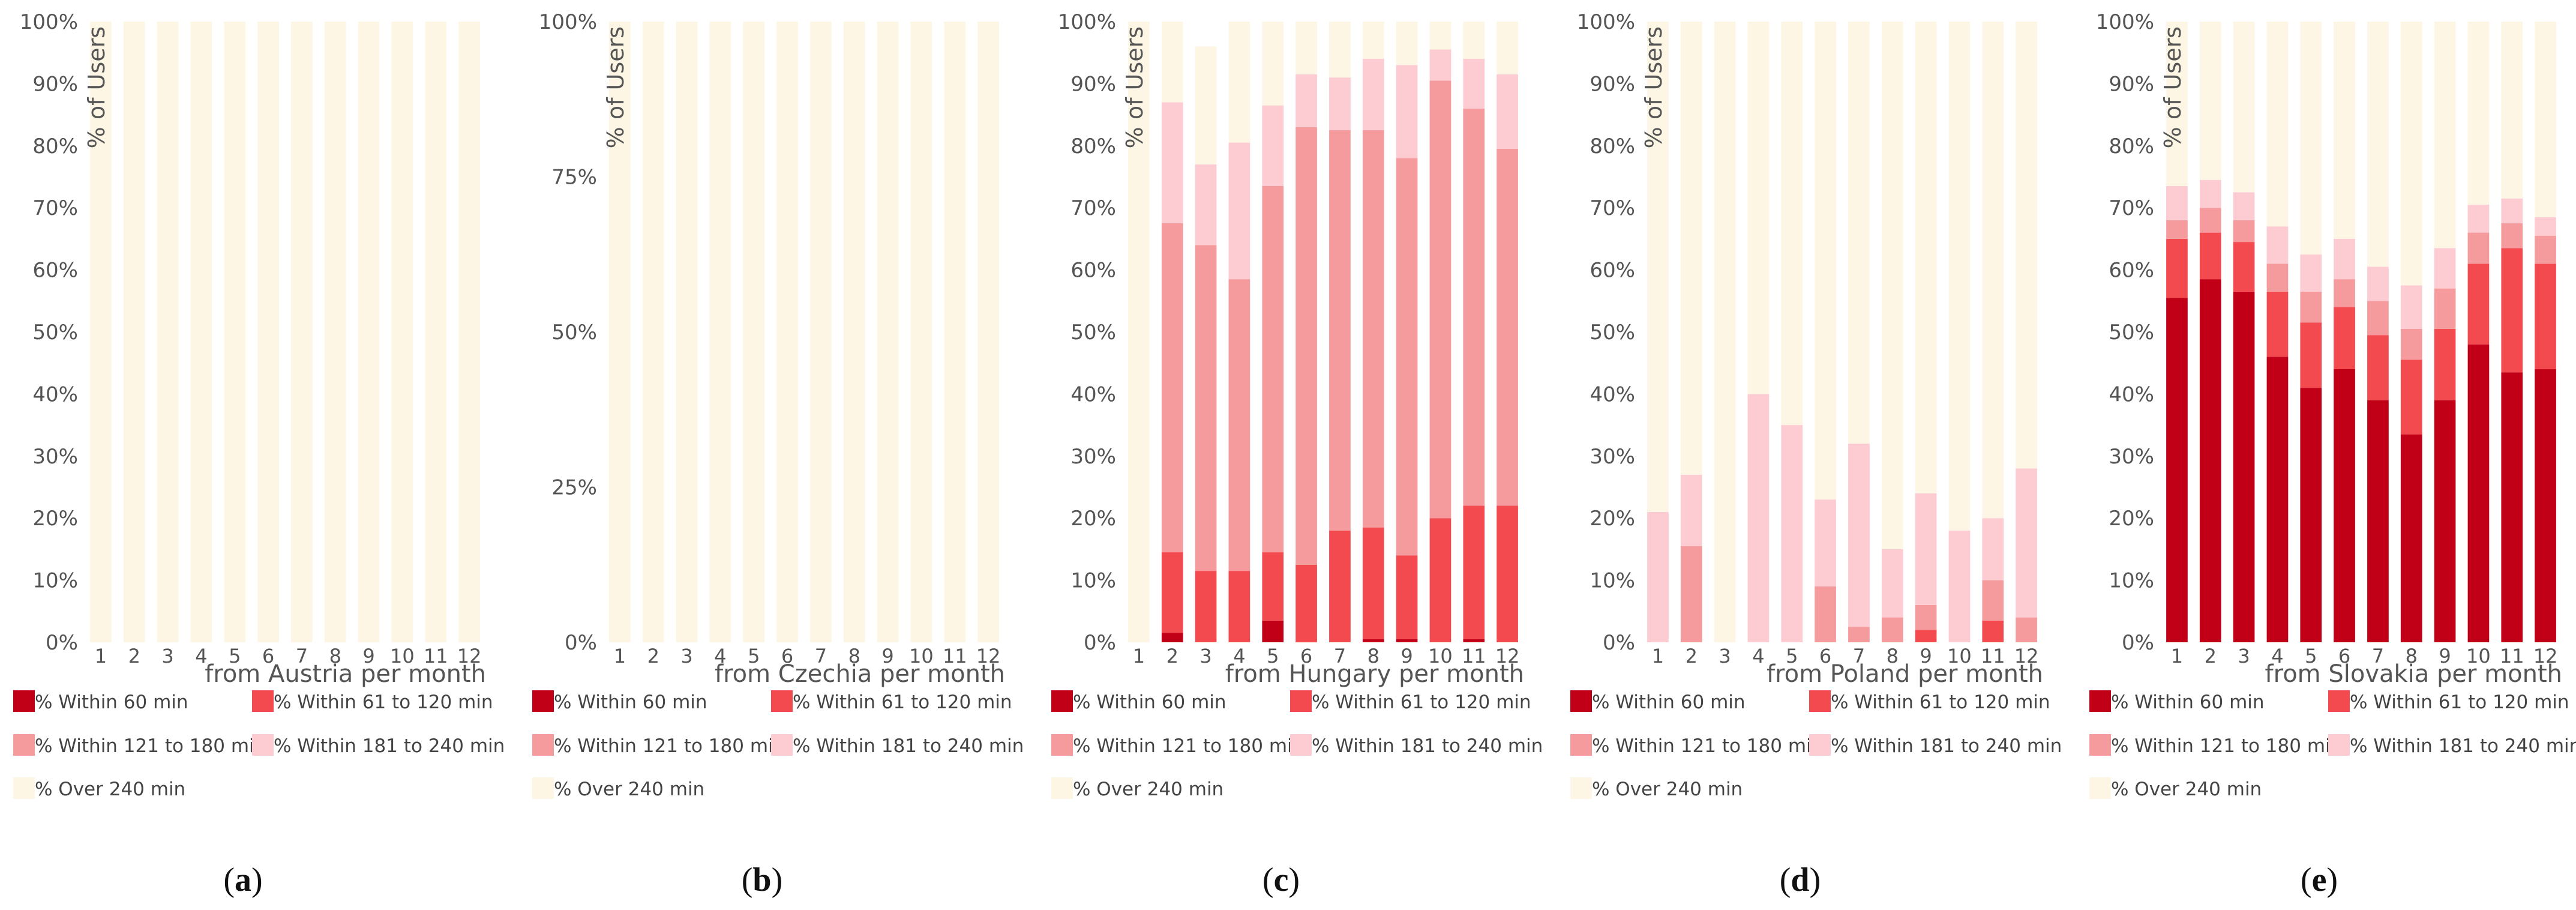 The height and width of the screenshot is (910, 2576). What do you see at coordinates (1139, 656) in the screenshot?
I see `x-tick-label: 1` at bounding box center [1139, 656].